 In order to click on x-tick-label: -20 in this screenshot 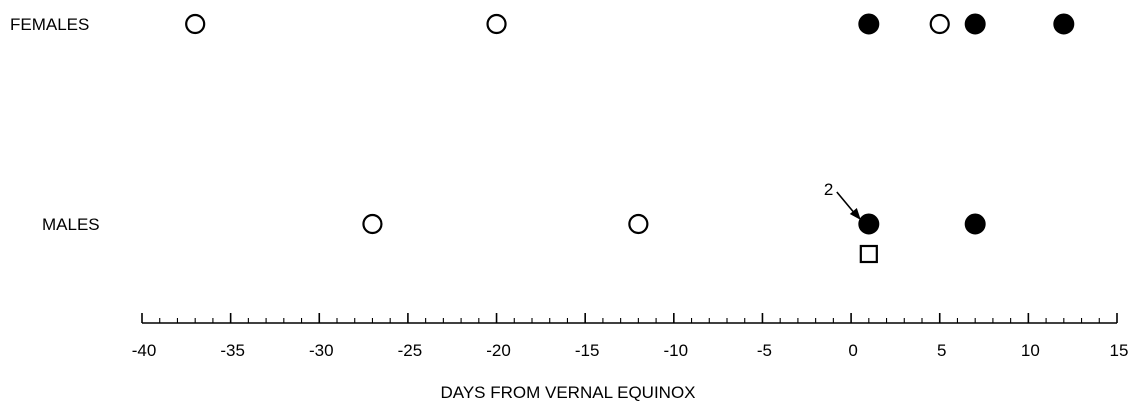, I will do `click(498, 350)`.